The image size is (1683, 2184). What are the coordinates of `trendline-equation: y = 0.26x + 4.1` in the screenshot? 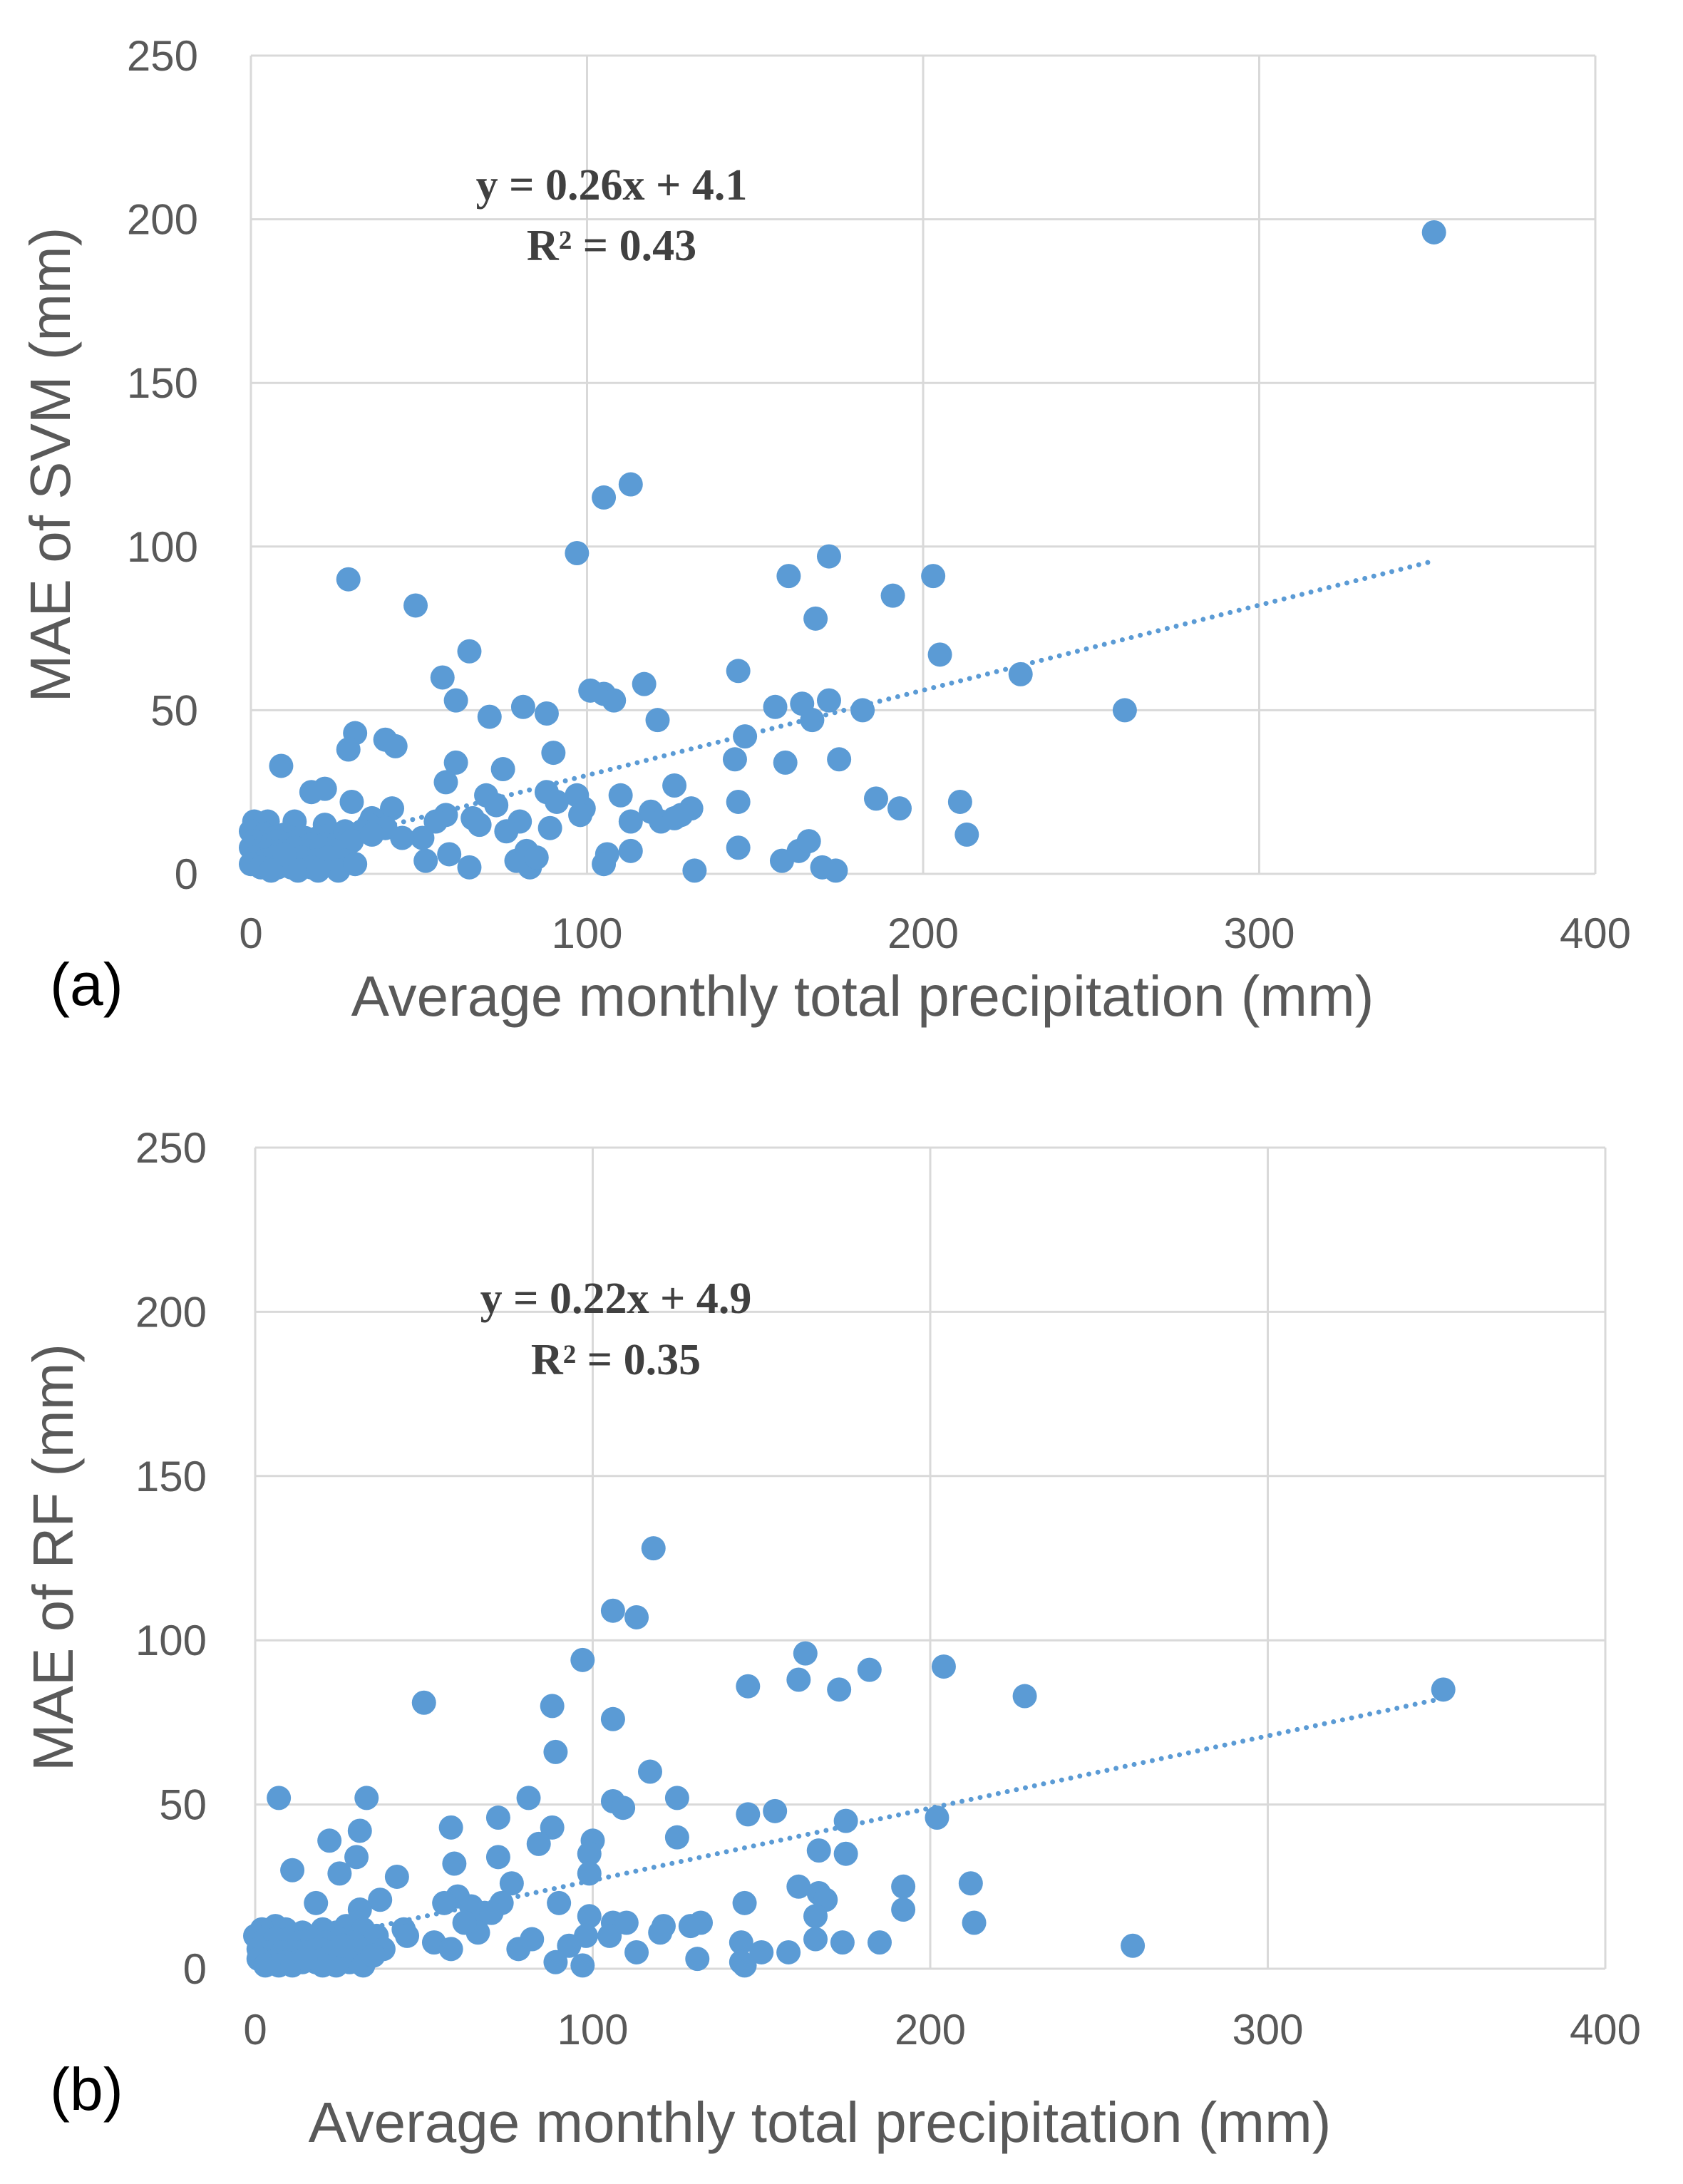 It's located at (612, 185).